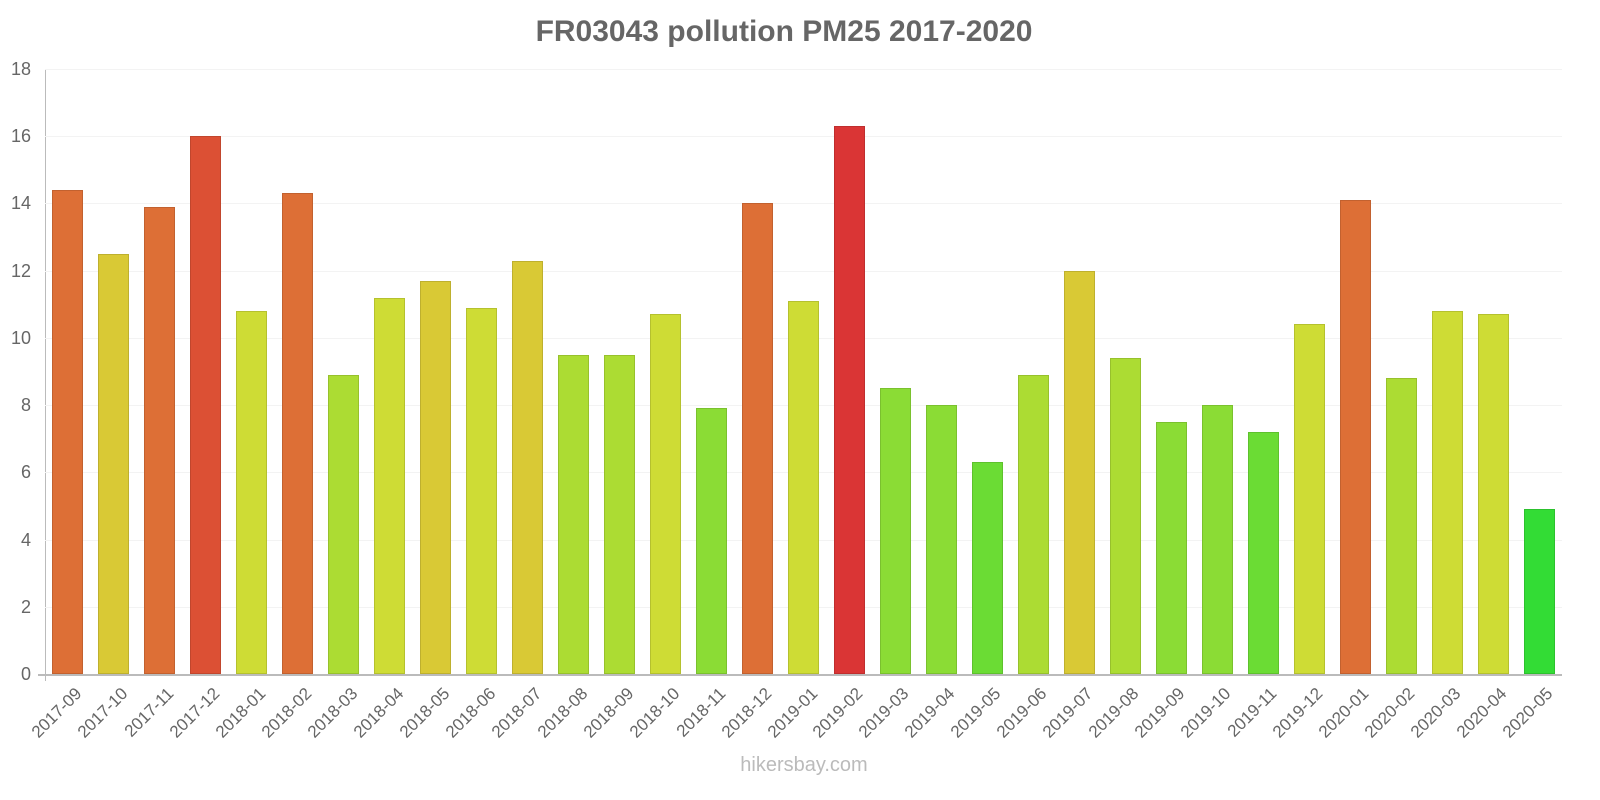 This screenshot has height=800, width=1600. Describe the element at coordinates (25, 606) in the screenshot. I see `y-tick-label: 2` at that location.